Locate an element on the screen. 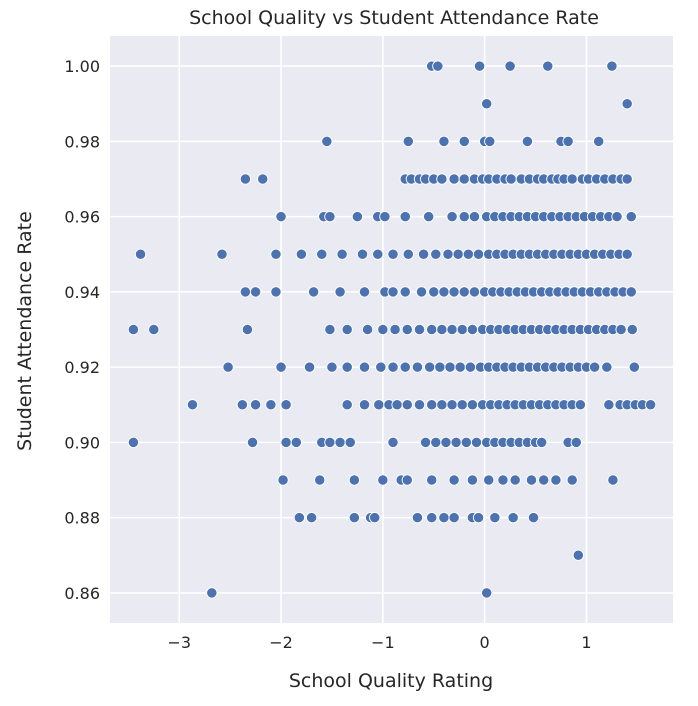 The image size is (698, 706). y-tick-label: 0.90 is located at coordinates (82, 442).